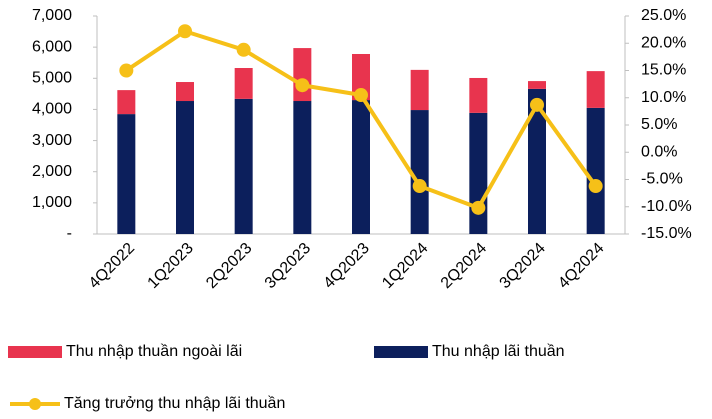 The image size is (712, 419). What do you see at coordinates (69, 233) in the screenshot?
I see `y-tick-label: -` at bounding box center [69, 233].